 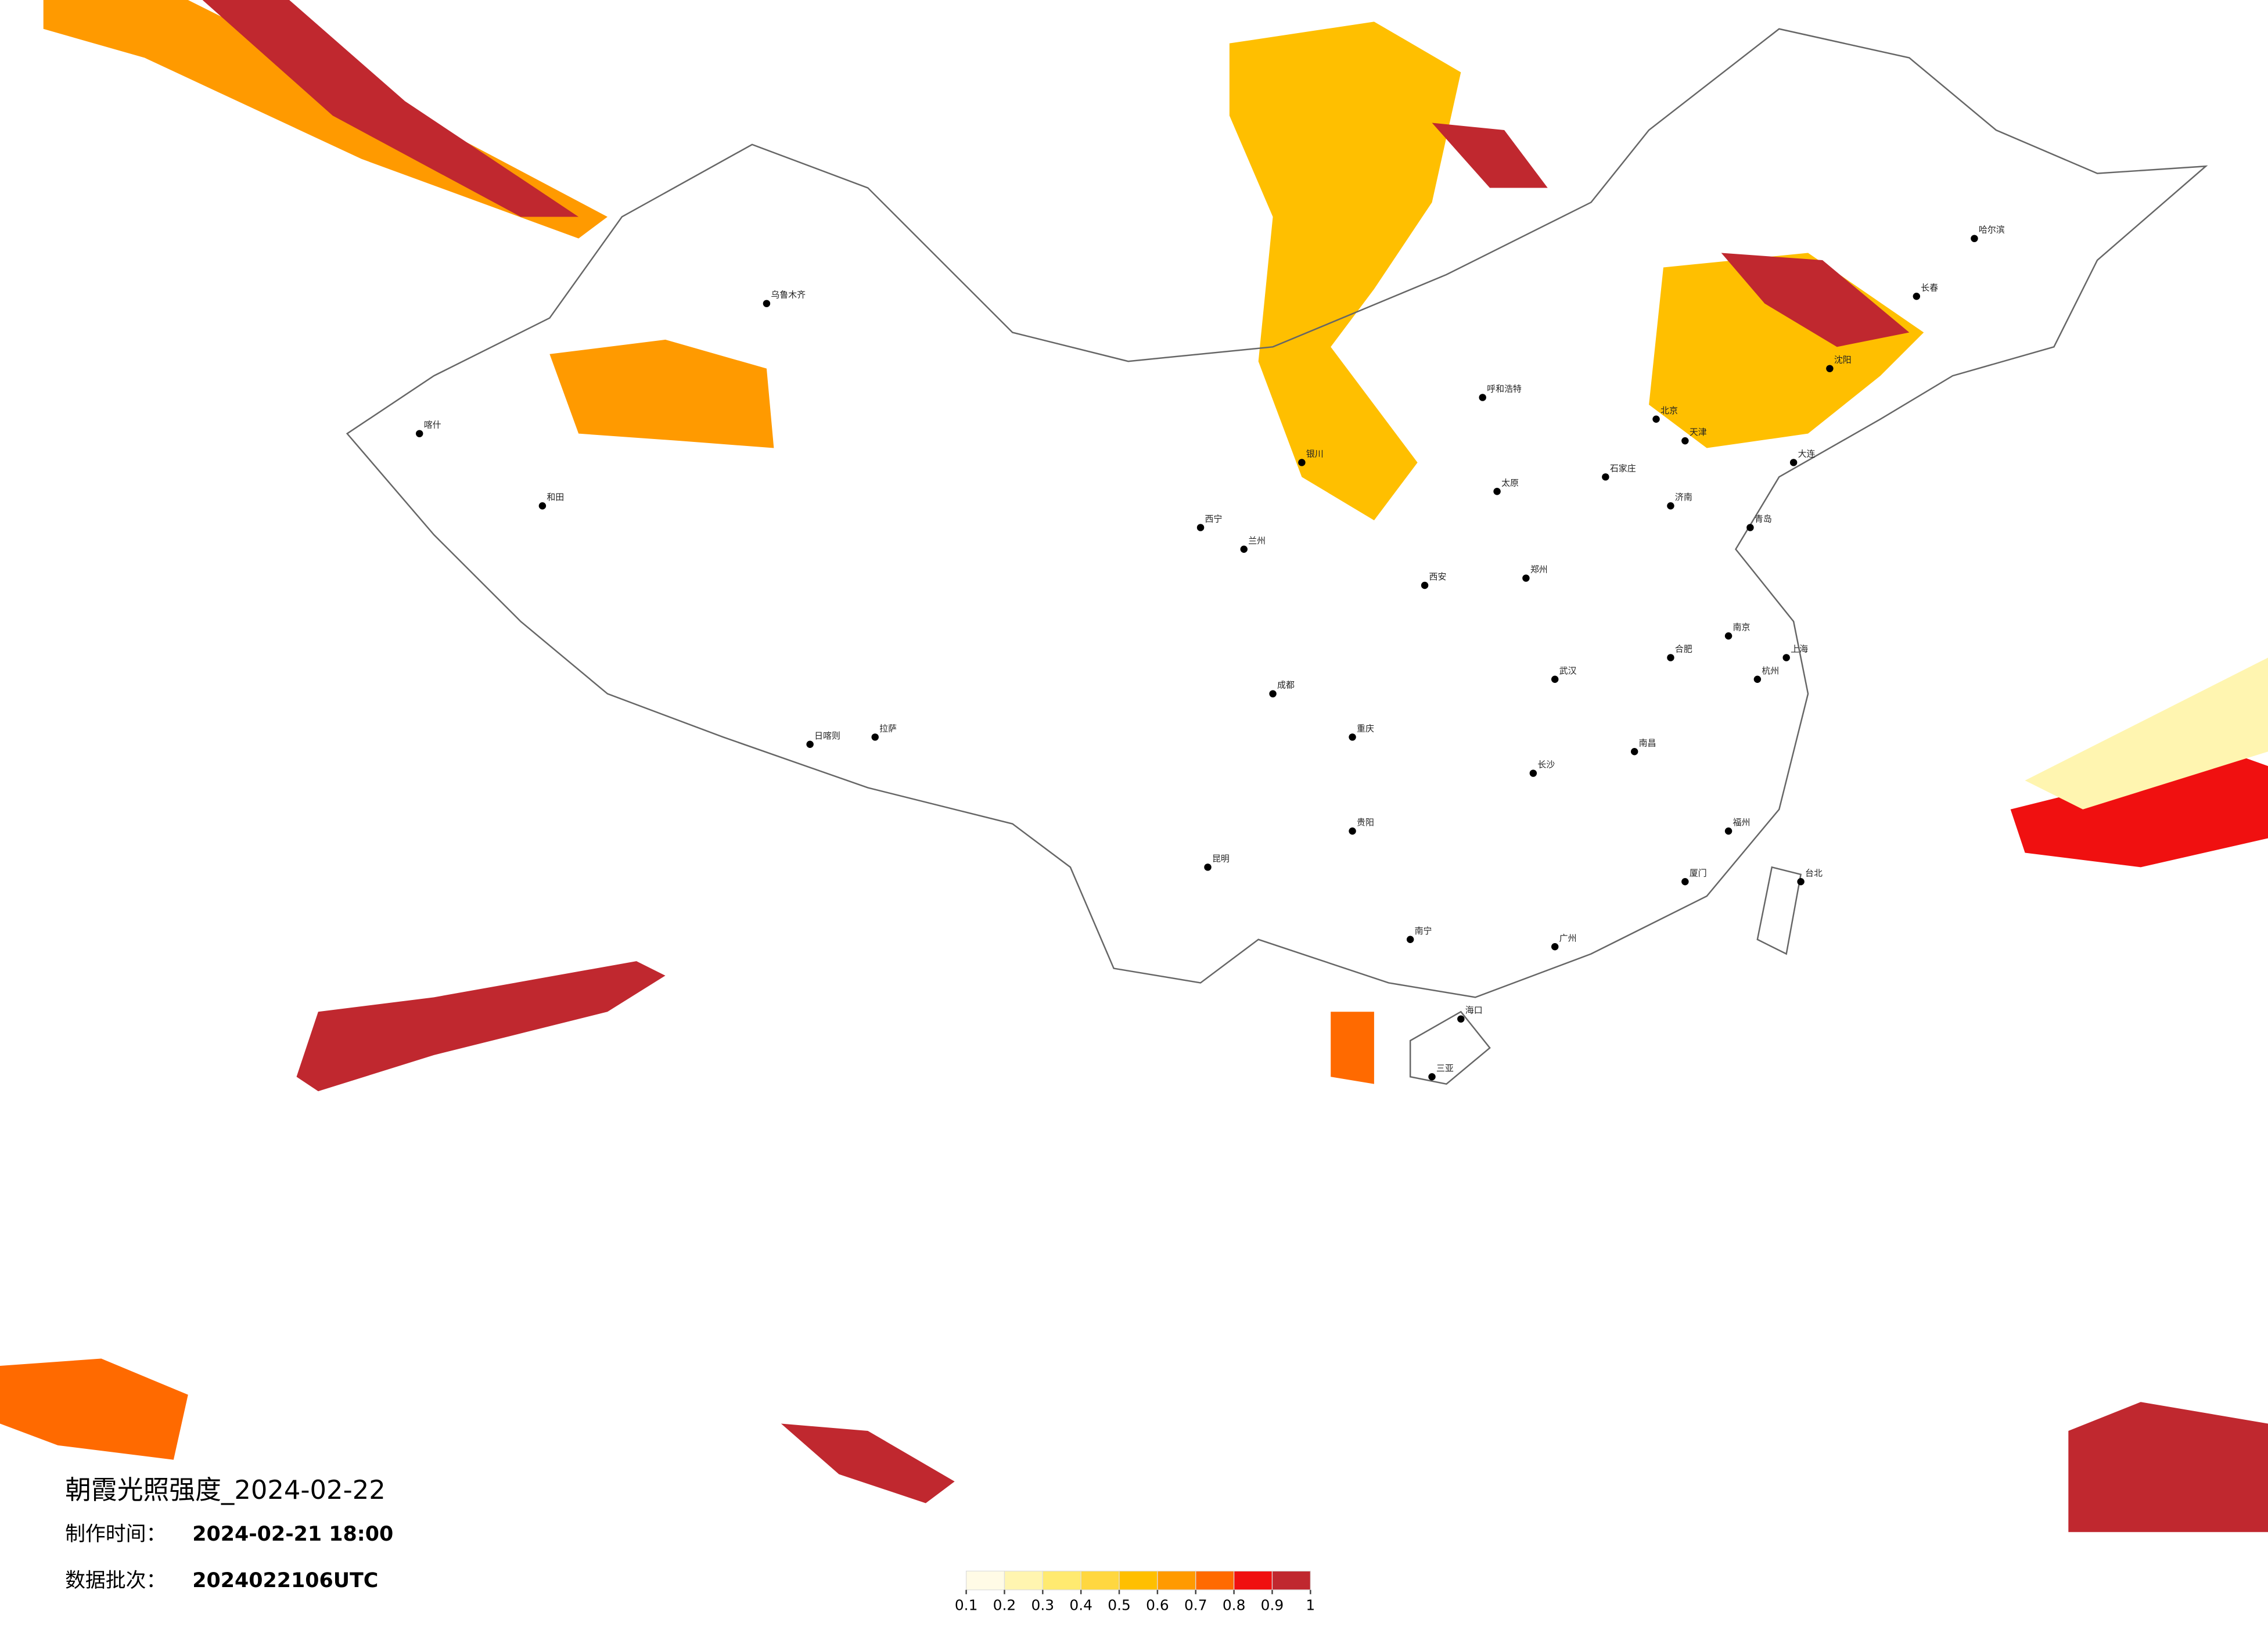 What do you see at coordinates (888, 728) in the screenshot?
I see `city-label: 拉萨` at bounding box center [888, 728].